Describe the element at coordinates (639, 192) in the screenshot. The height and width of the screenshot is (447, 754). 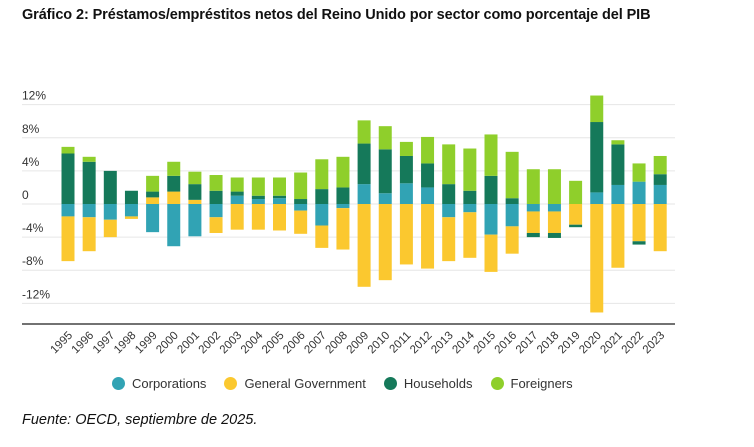
I see `bar-corporations-2022` at that location.